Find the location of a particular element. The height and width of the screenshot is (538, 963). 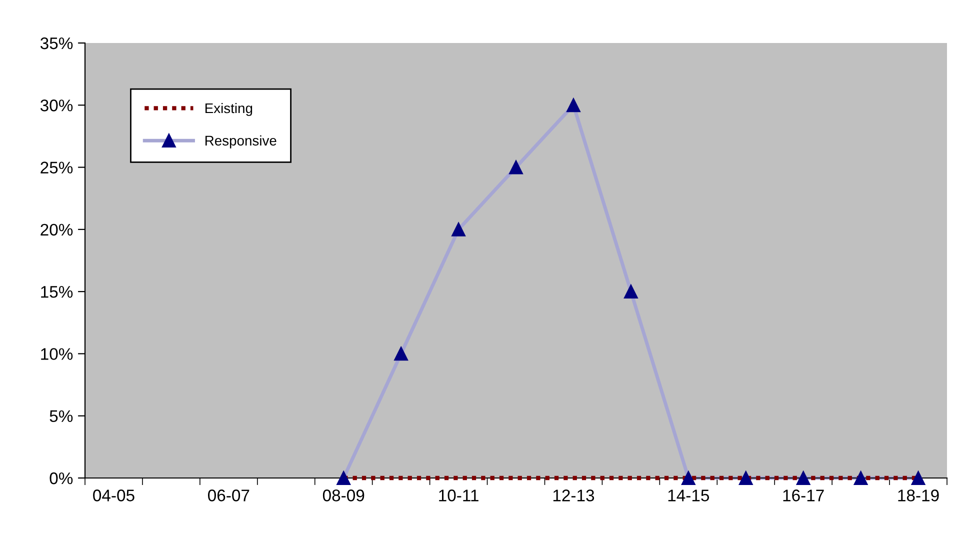

y-tick-label: 0% is located at coordinates (61, 478).